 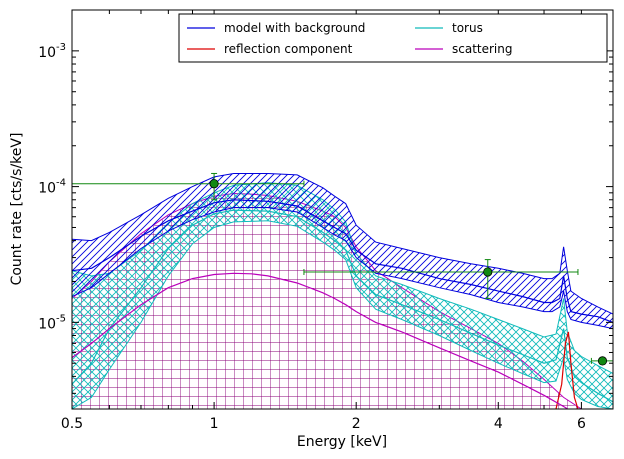 I want to click on x-tick-label: 2, so click(x=356, y=424).